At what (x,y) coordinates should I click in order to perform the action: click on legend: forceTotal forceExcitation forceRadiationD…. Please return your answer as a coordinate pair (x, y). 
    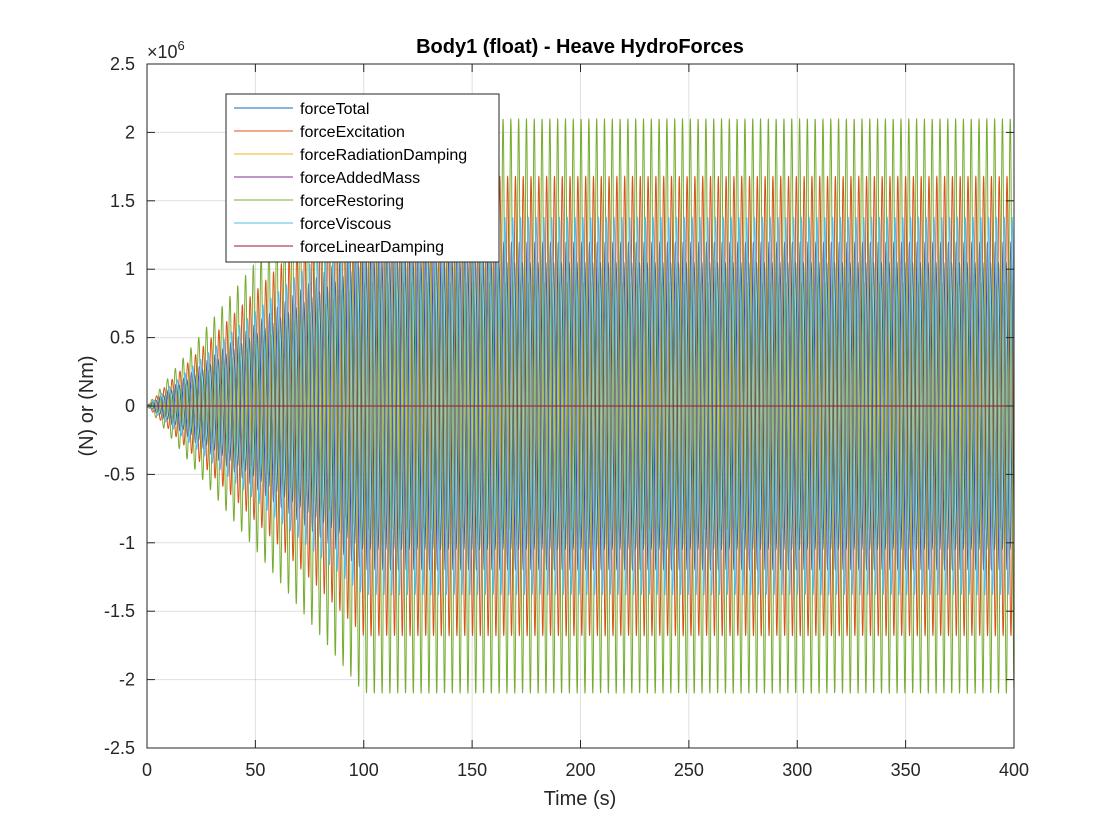
    Looking at the image, I should click on (362, 178).